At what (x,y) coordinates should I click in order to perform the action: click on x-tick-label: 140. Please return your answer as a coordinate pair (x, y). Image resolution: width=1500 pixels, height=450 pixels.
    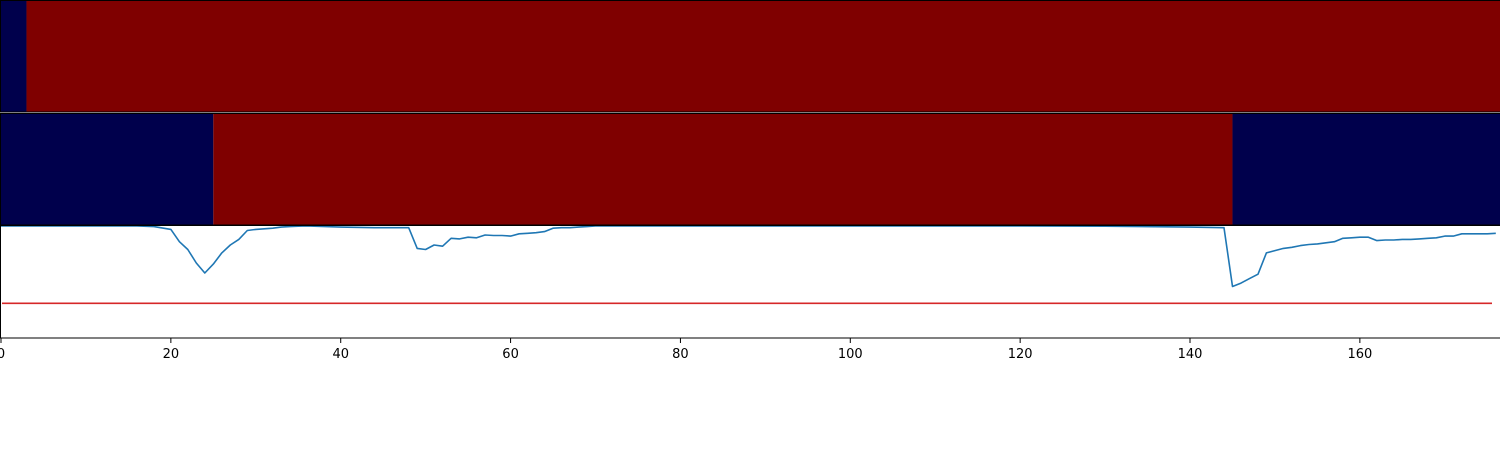
    Looking at the image, I should click on (1190, 354).